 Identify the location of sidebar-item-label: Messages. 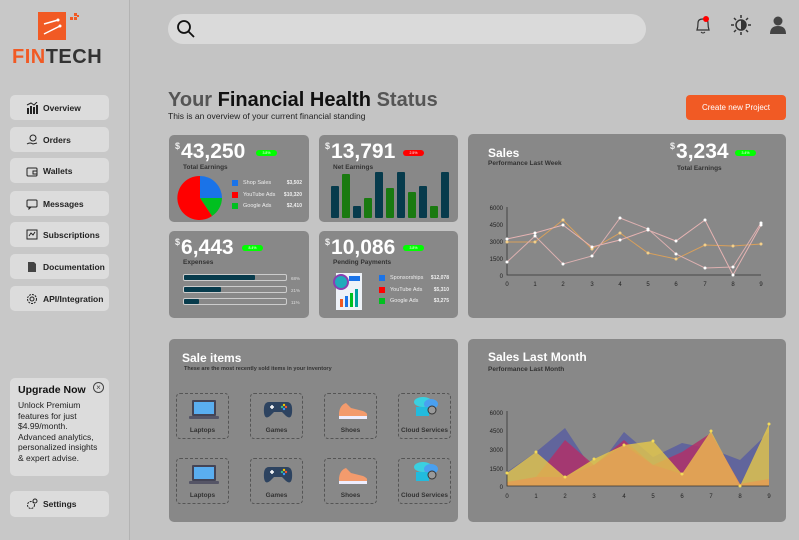
(63, 203).